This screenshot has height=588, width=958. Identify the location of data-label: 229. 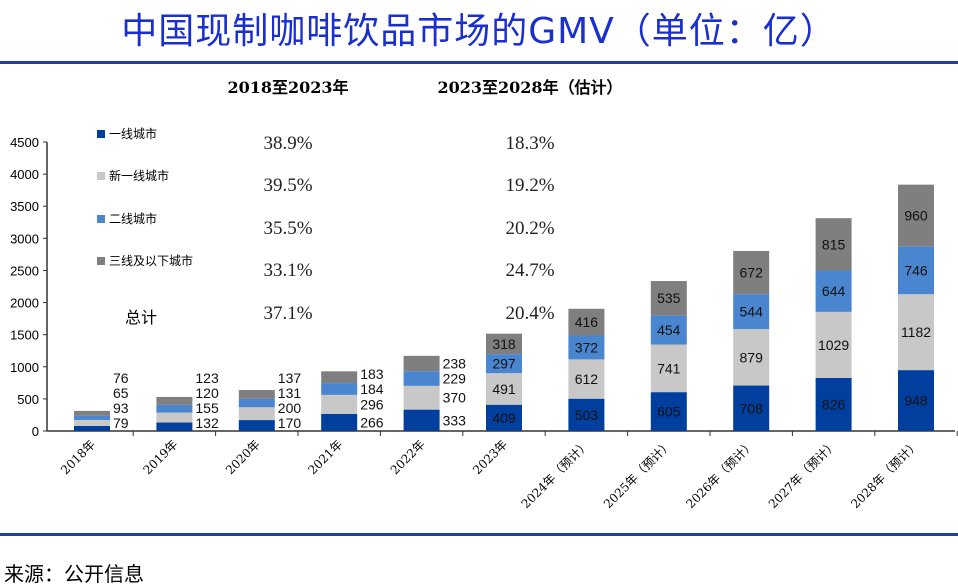
(455, 378).